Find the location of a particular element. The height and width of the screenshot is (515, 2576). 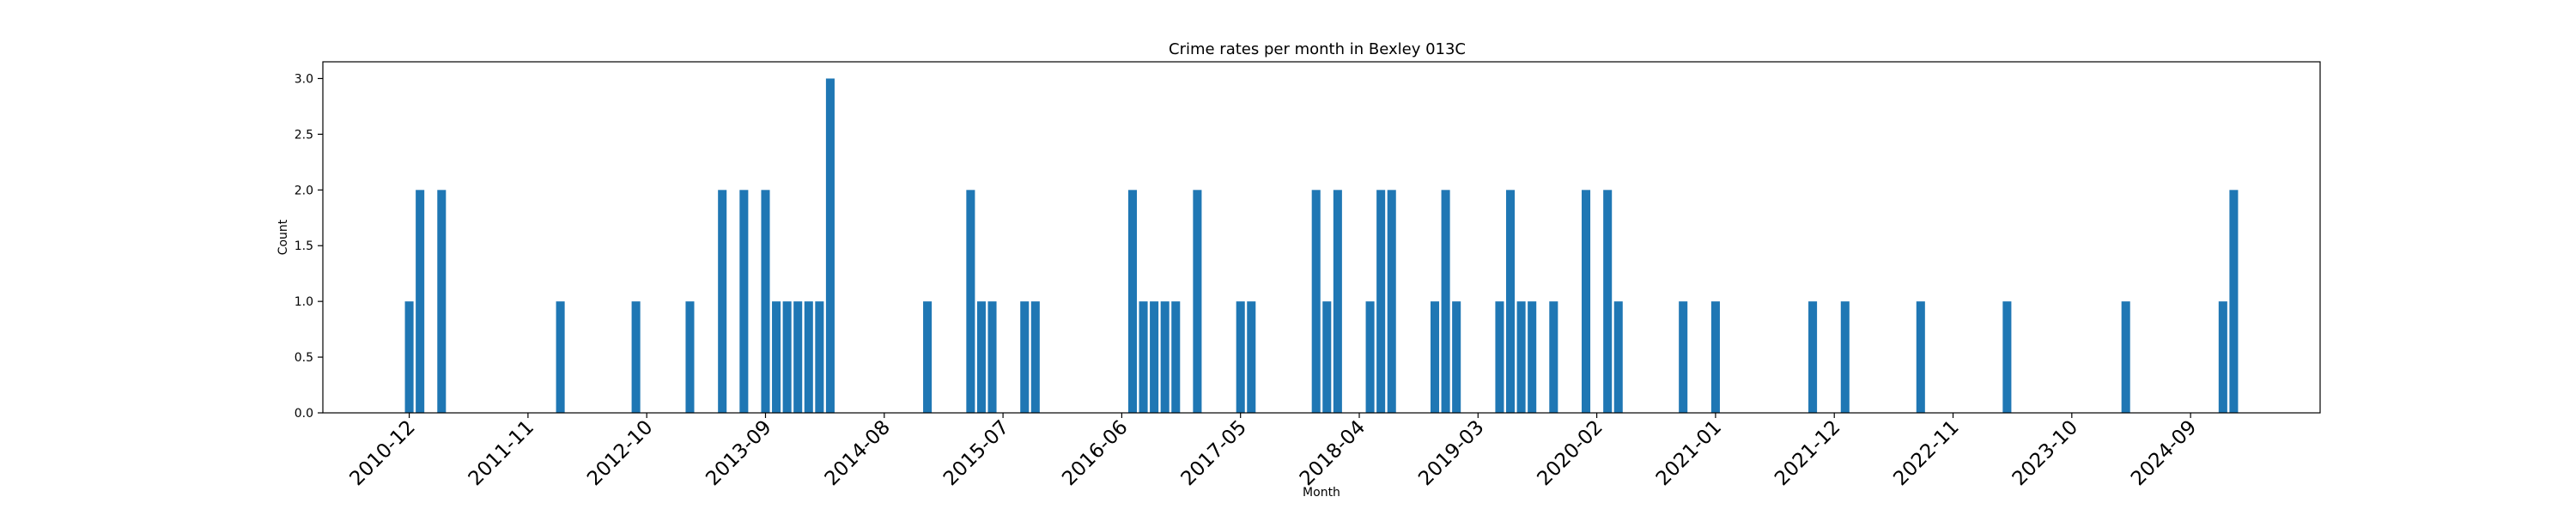

y-axis-label: Count is located at coordinates (283, 237).